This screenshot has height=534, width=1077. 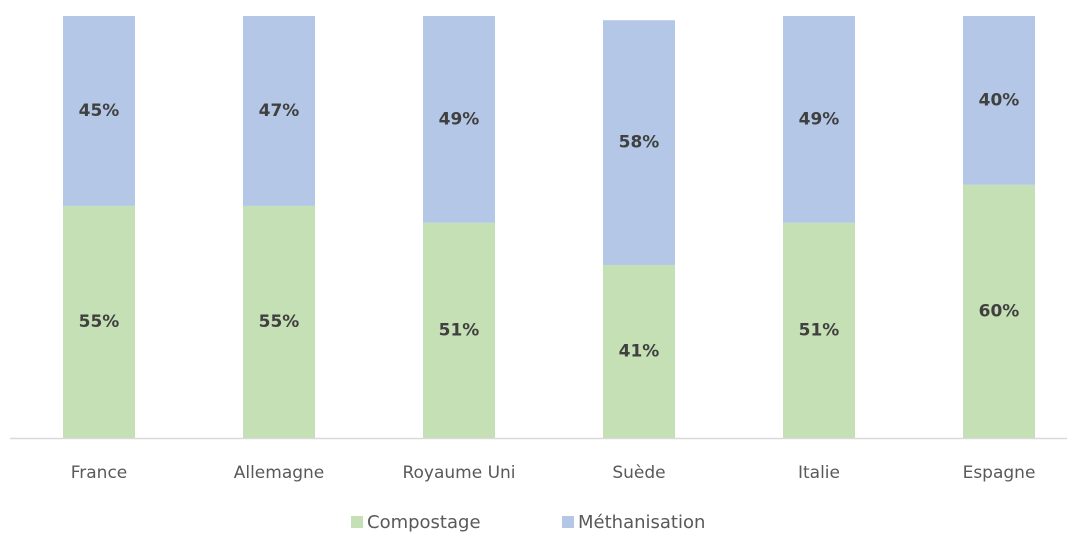 I want to click on x-tick-label: Allemagne, so click(x=279, y=473).